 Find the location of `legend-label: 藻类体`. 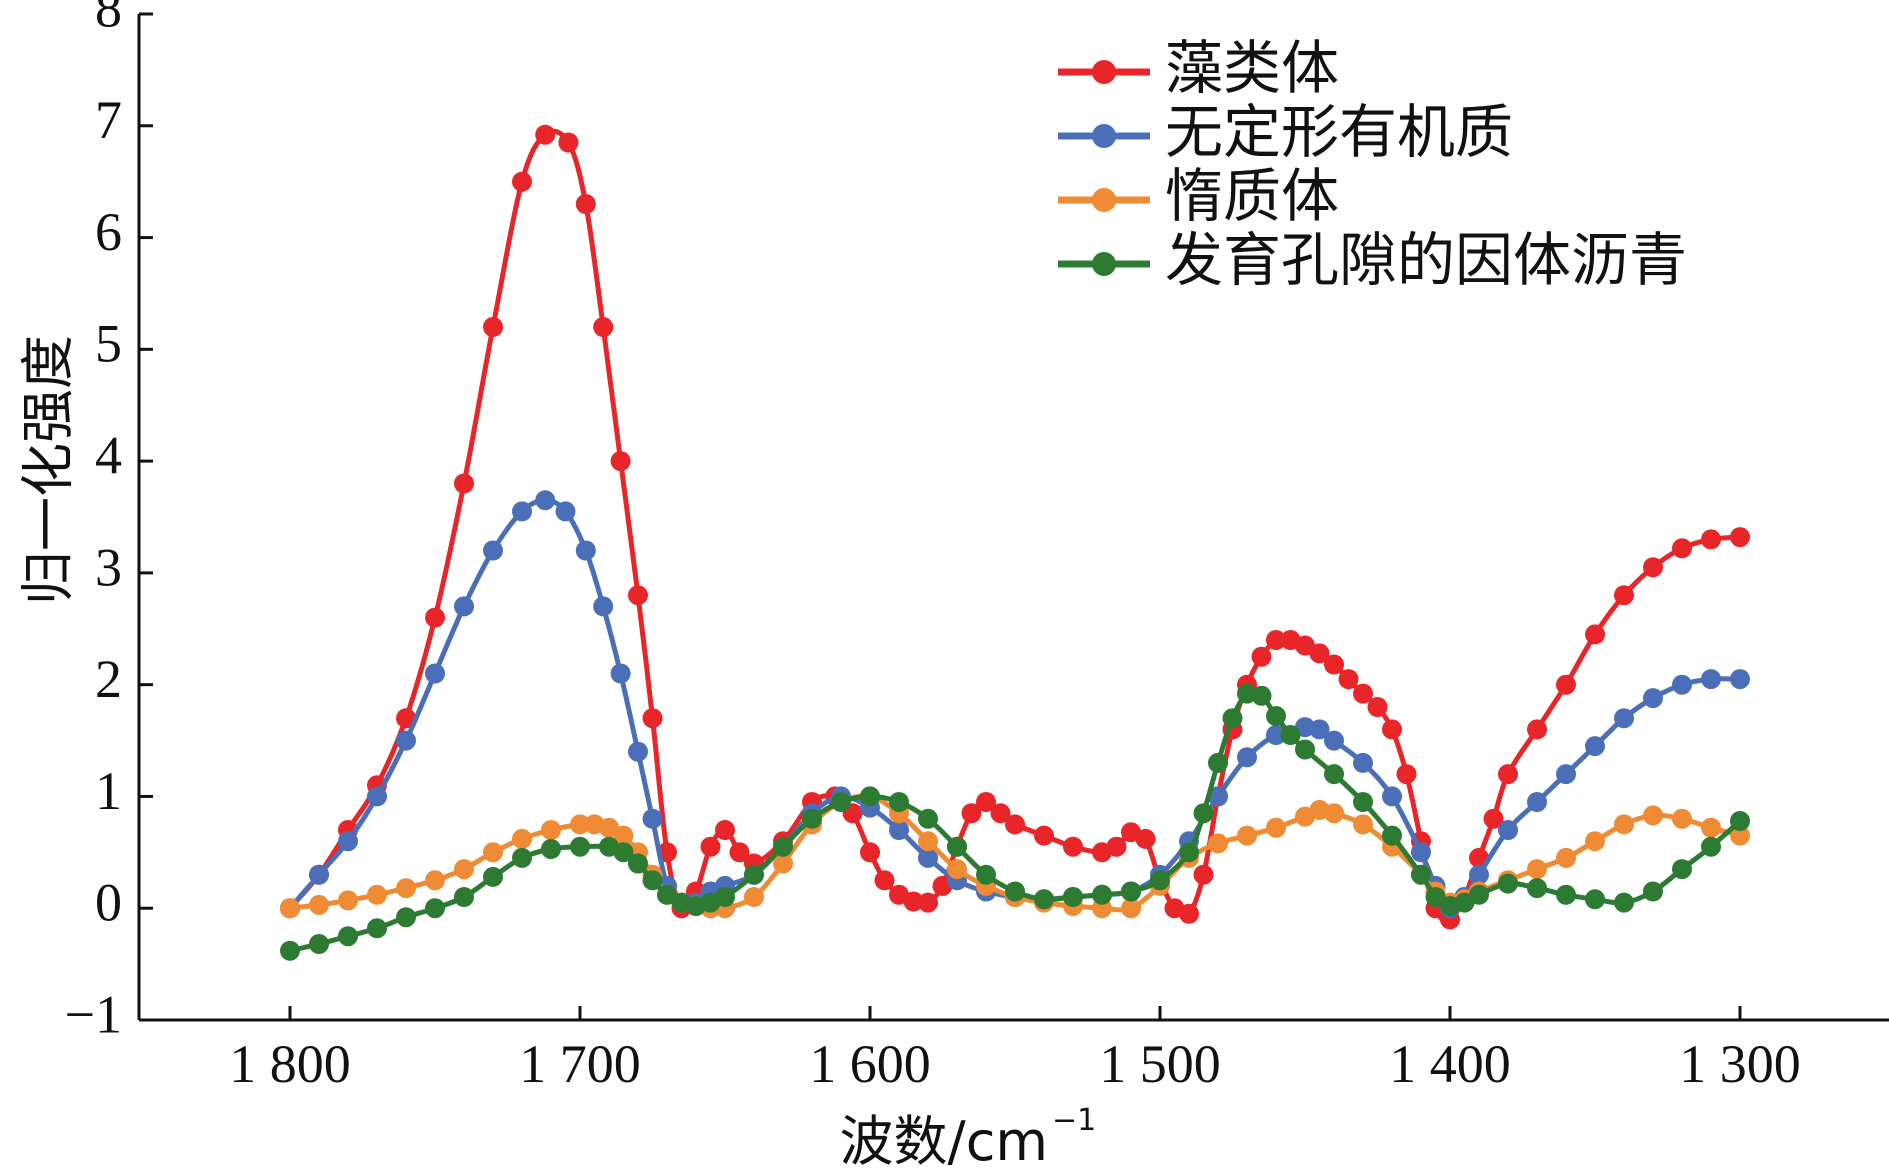

legend-label: 藻类体 is located at coordinates (1252, 68).